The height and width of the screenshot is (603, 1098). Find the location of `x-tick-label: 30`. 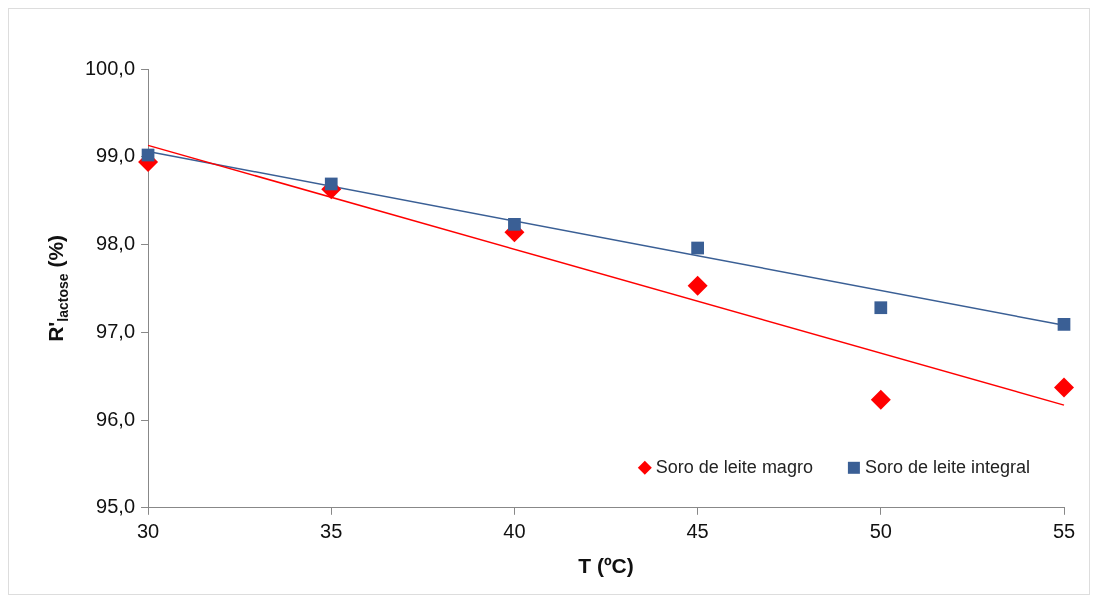

x-tick-label: 30 is located at coordinates (148, 531).